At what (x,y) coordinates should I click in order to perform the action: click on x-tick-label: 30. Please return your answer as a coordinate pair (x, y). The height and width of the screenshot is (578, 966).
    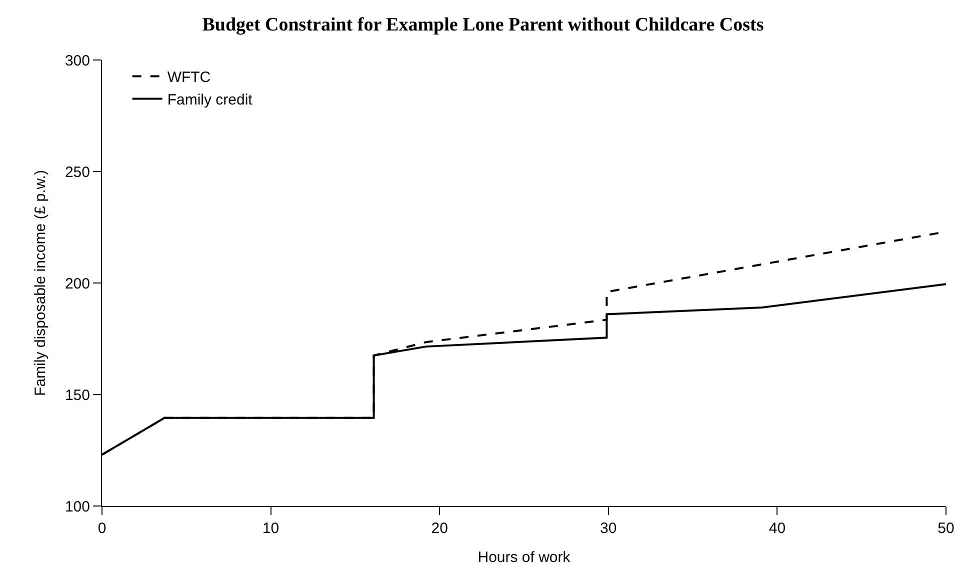
    Looking at the image, I should click on (608, 528).